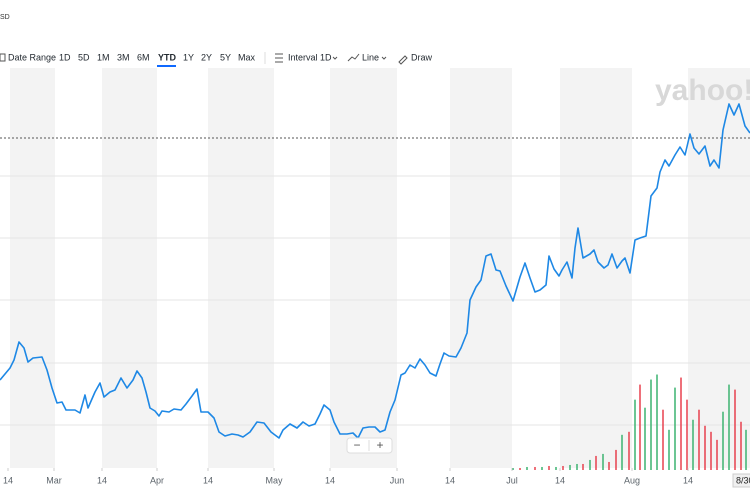 The width and height of the screenshot is (750, 500). I want to click on x-tick-label: Apr, so click(157, 480).